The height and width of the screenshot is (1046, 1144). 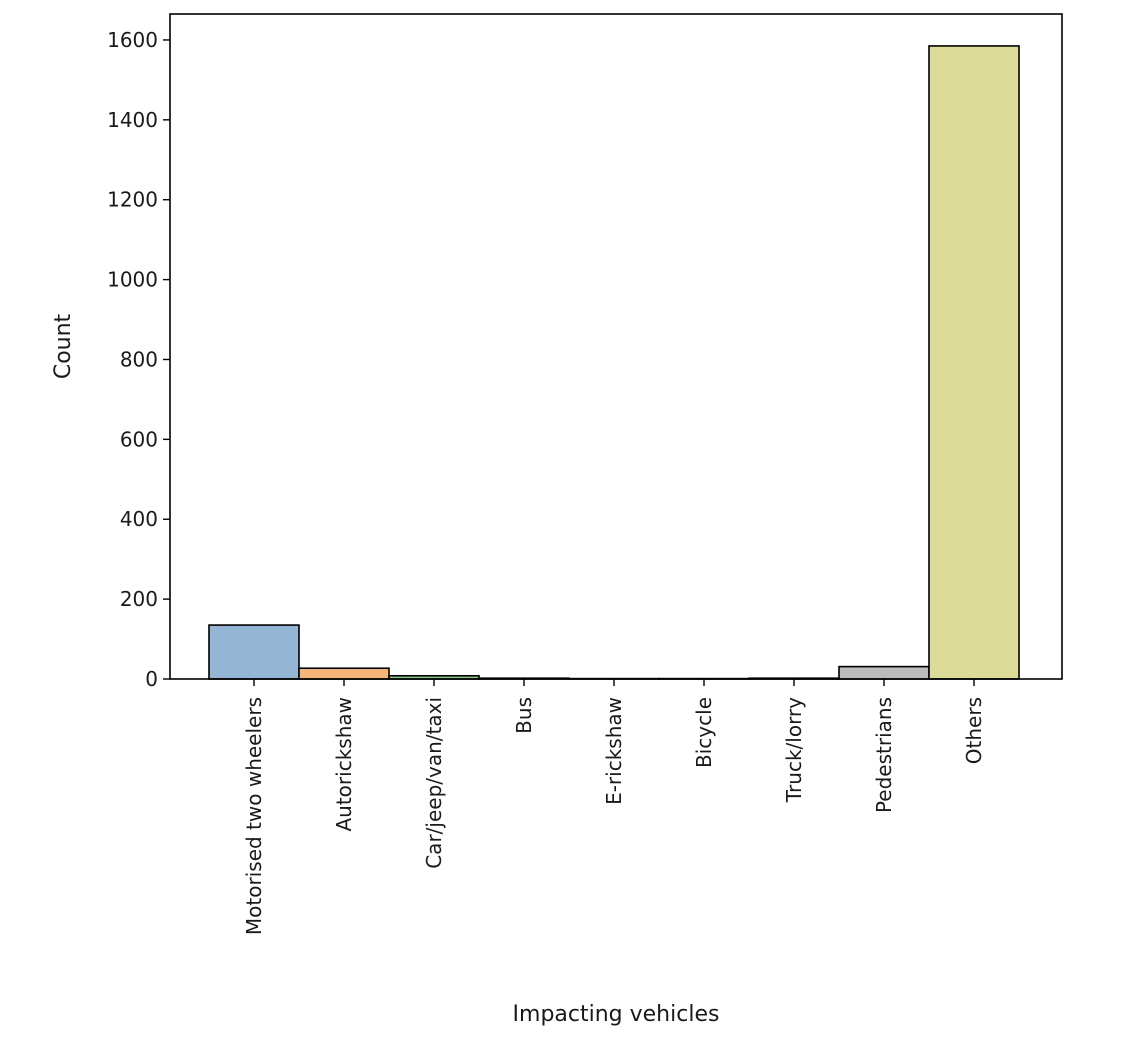 I want to click on y-axis-ticks: 0 200 400 600 800 1000 1200 1400 1600, so click(x=138, y=359).